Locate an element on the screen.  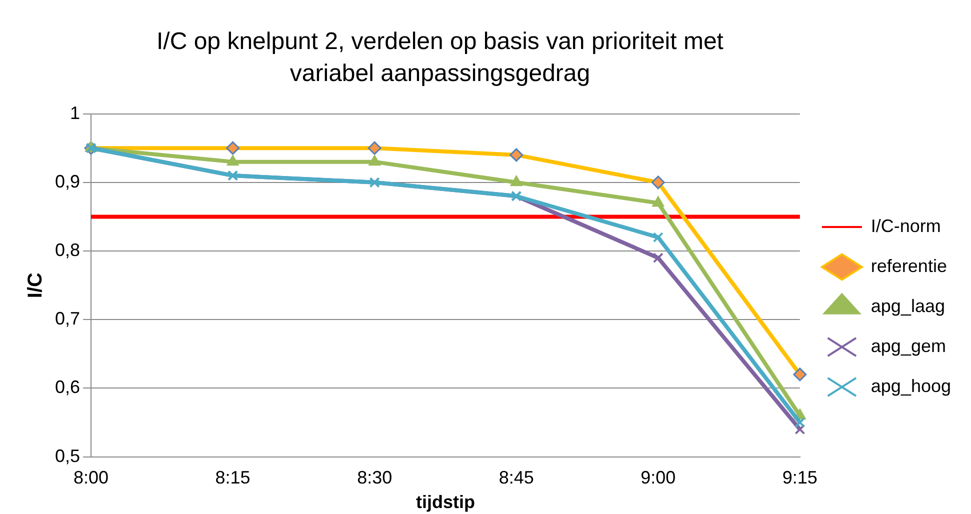
y-tick-label: 0,8 is located at coordinates (67, 250).